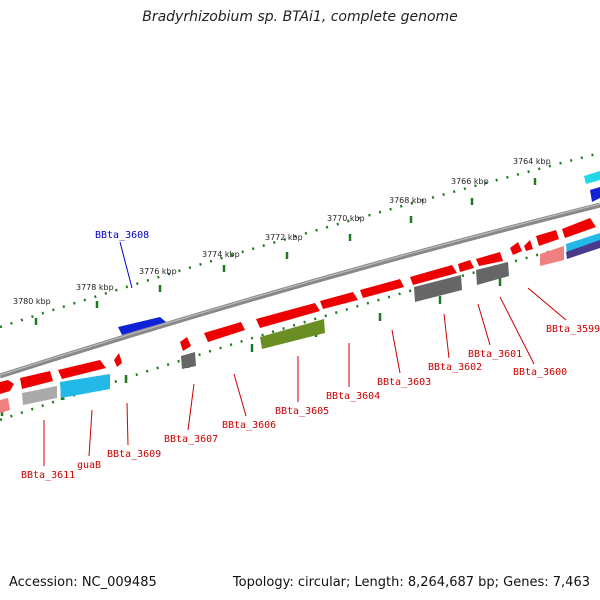 This screenshot has width=600, height=600. Describe the element at coordinates (455, 367) in the screenshot. I see `gene-label: BBta_3602` at that location.